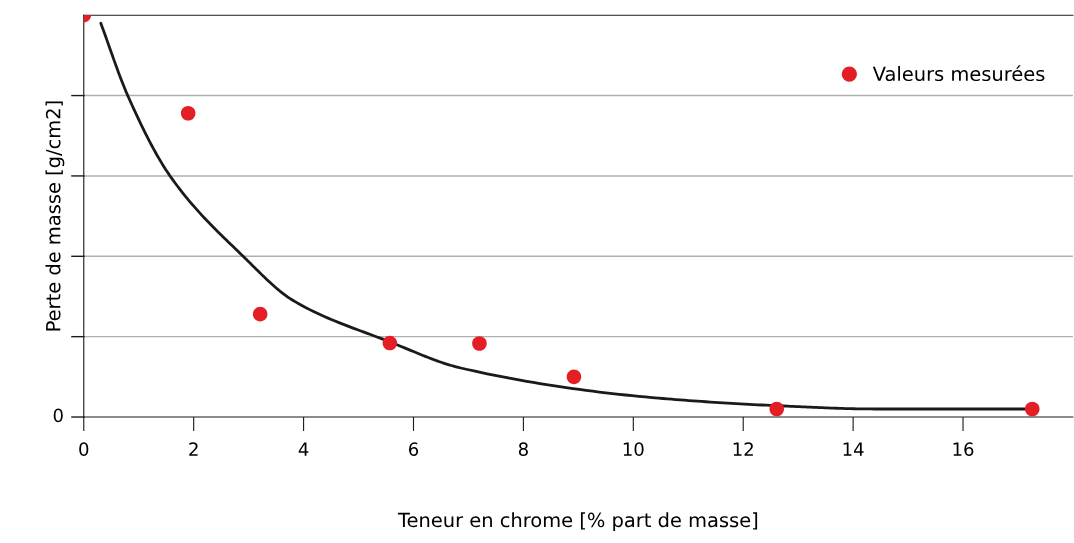 This screenshot has width=1074, height=543. Describe the element at coordinates (743, 449) in the screenshot. I see `x-tick-label: 12` at that location.